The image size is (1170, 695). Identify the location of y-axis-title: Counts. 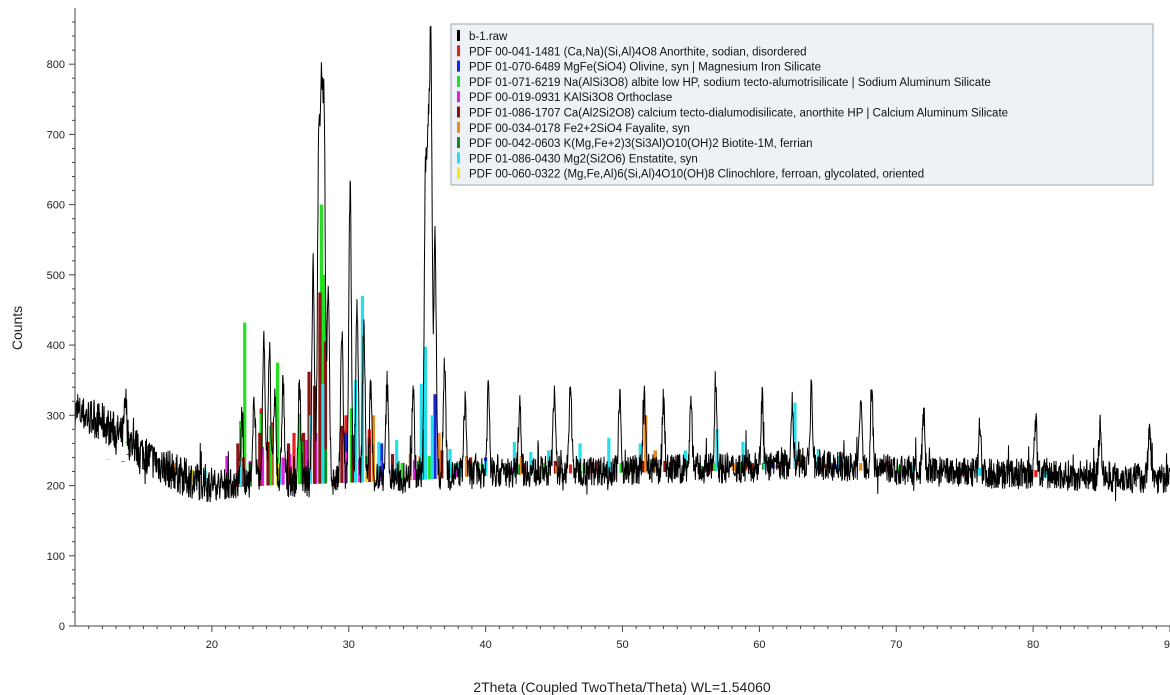
(17, 328).